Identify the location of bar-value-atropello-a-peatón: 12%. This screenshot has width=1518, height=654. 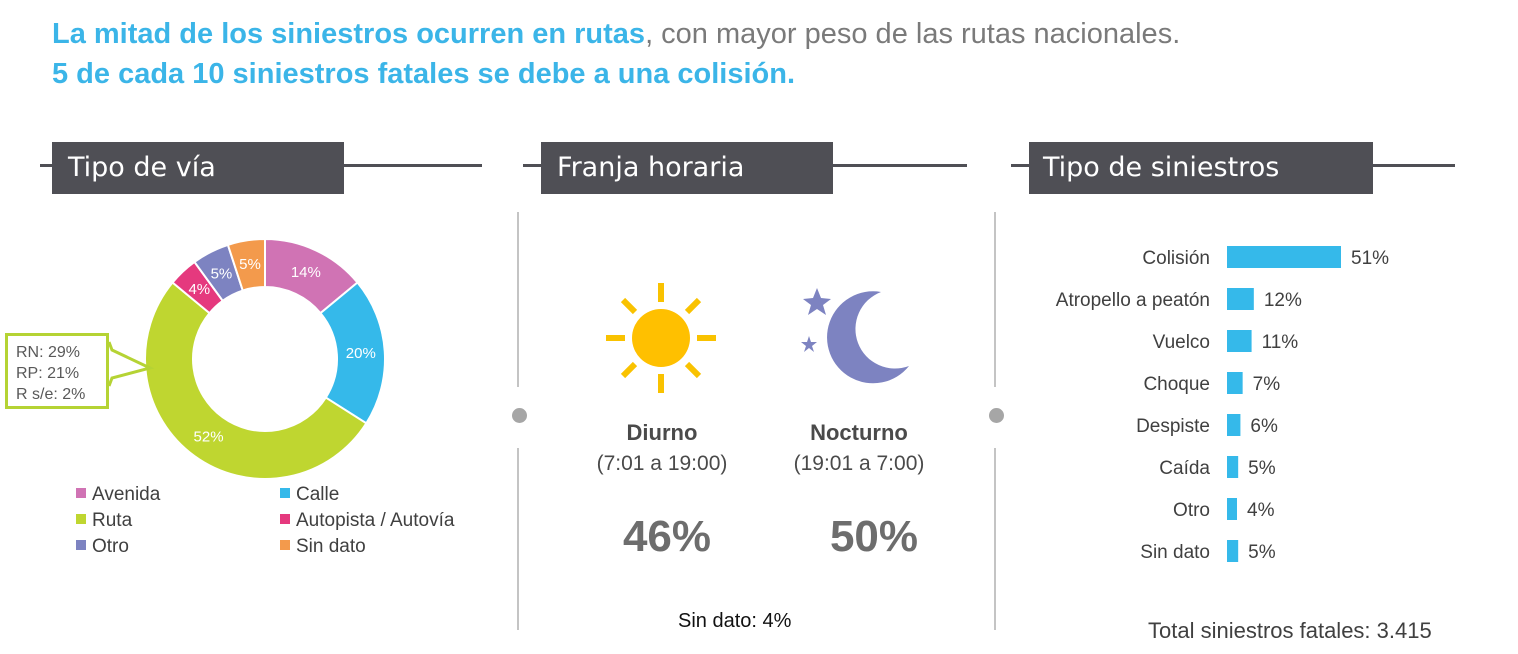
(1283, 300).